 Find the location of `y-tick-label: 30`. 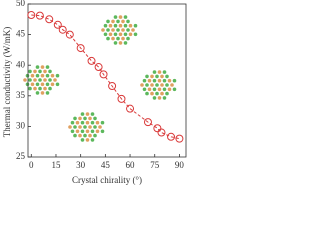

y-tick-label: 30 is located at coordinates (21, 125).